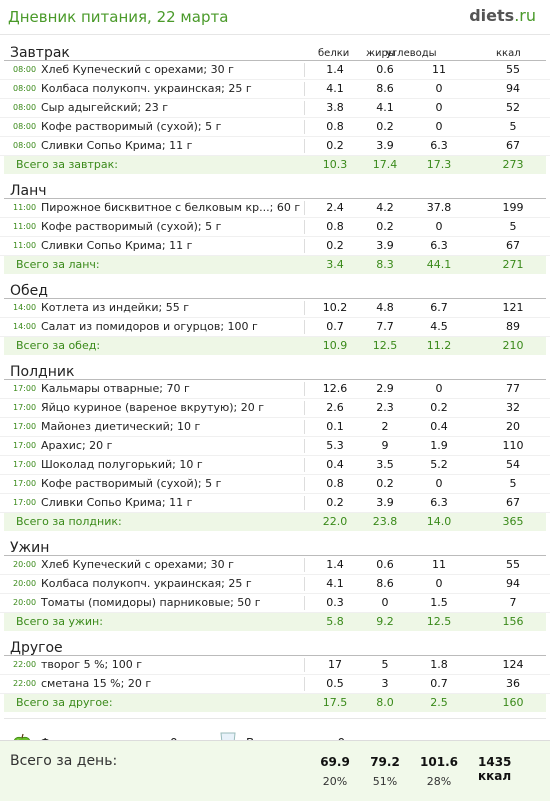 This screenshot has width=550, height=801. What do you see at coordinates (275, 165) in the screenshot?
I see `meal-total-row: Всего за завтрак: 10.3 17.4 17.3 273` at bounding box center [275, 165].